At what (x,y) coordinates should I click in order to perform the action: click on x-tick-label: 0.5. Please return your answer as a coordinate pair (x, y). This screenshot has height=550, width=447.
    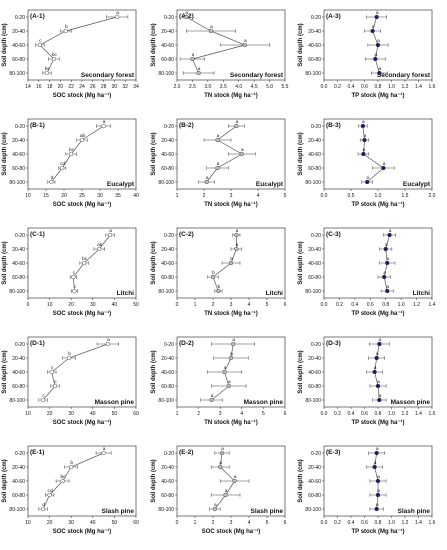
    Looking at the image, I should click on (351, 196).